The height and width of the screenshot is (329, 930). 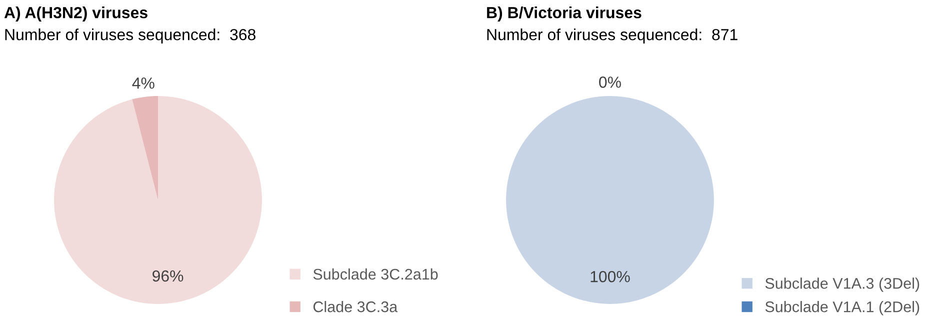 I want to click on chart-subtitle: Number of viruses sequenced: 871, so click(x=612, y=36).